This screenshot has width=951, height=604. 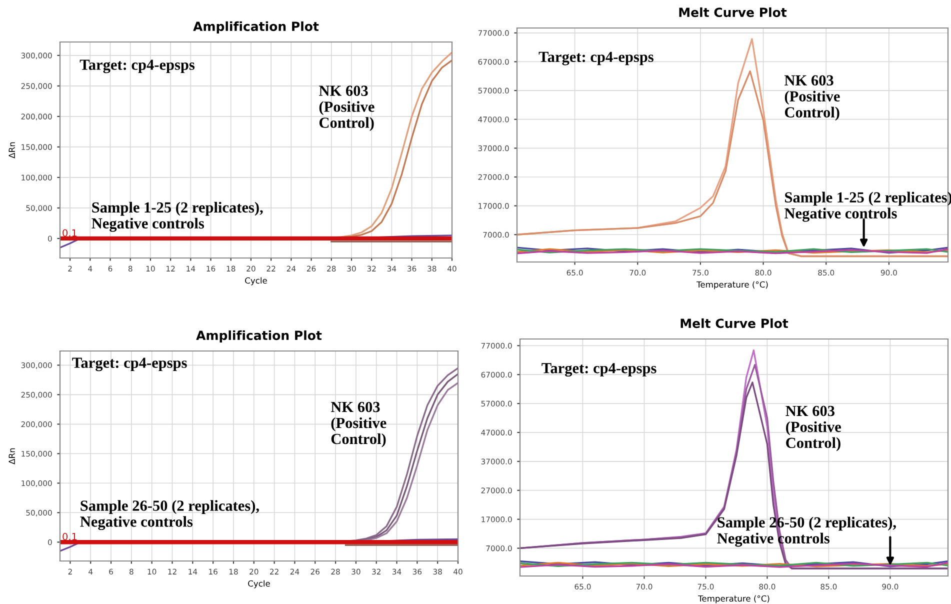 I want to click on annotation: Sample 26-50 (2 replicates), Negative controls, so click(x=169, y=515).